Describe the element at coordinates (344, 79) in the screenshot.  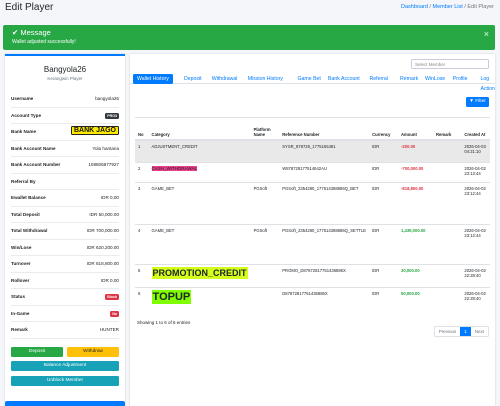
I see `tab: Bank Account` at that location.